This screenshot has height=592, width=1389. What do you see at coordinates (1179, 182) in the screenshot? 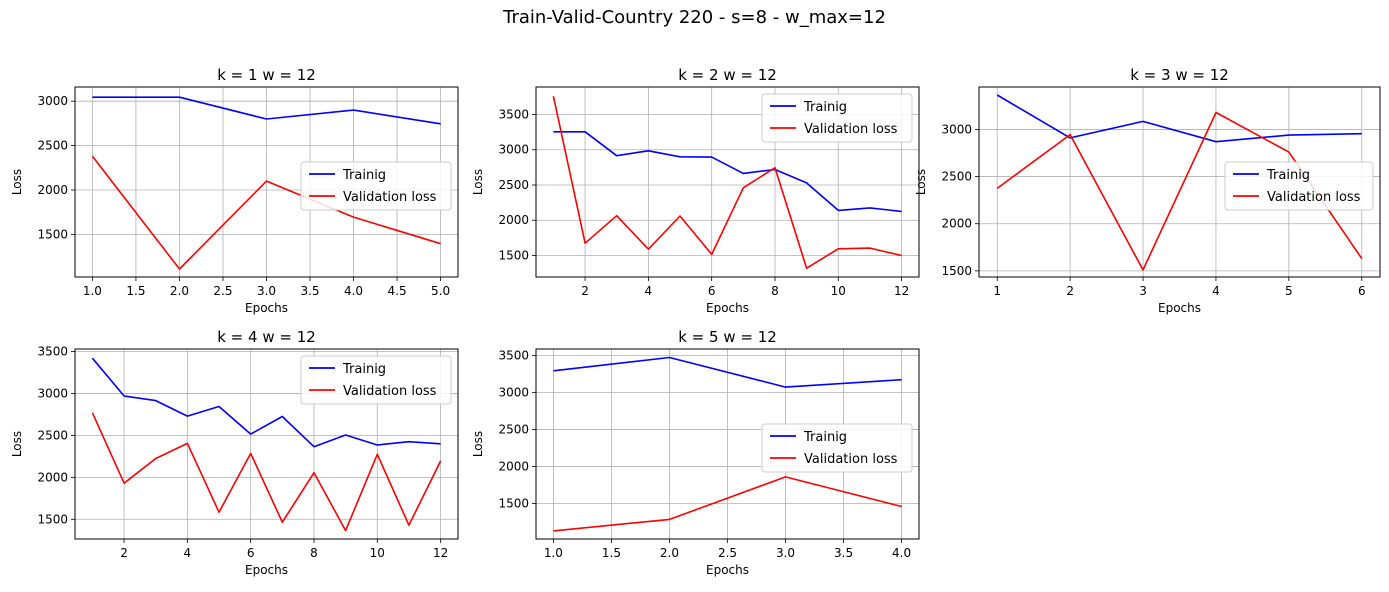
I see `chart-3-axes-frame` at bounding box center [1179, 182].